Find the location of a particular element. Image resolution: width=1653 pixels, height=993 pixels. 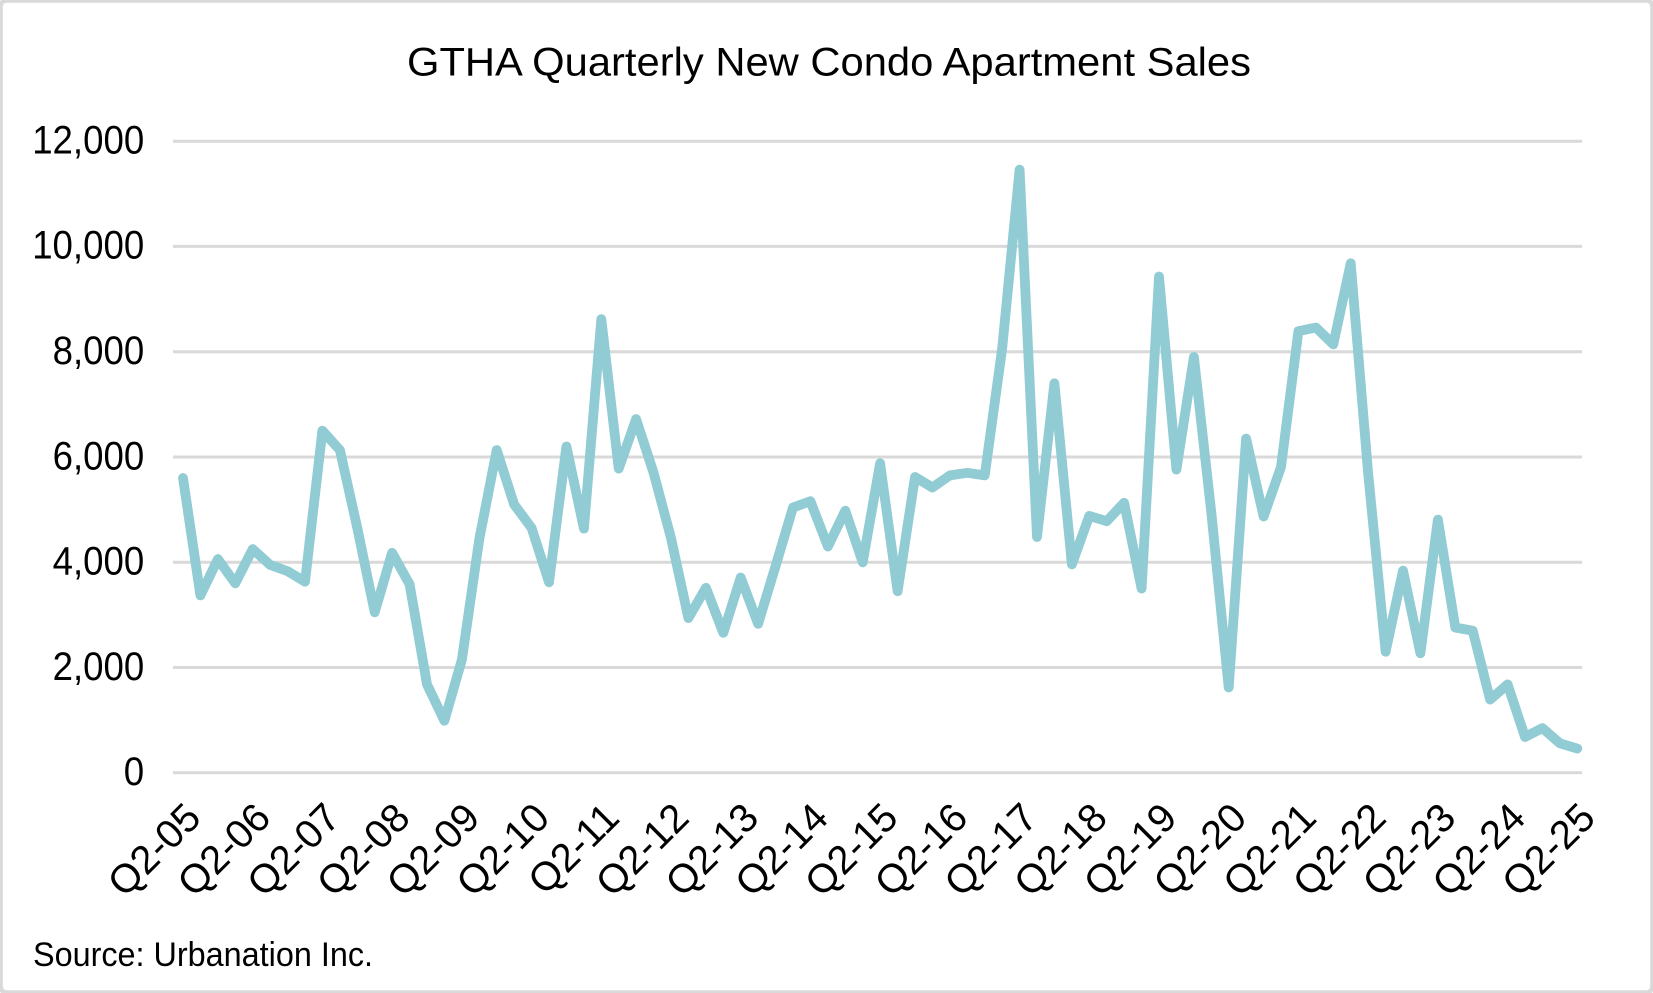

svg-text: 4,000 is located at coordinates (99, 562).